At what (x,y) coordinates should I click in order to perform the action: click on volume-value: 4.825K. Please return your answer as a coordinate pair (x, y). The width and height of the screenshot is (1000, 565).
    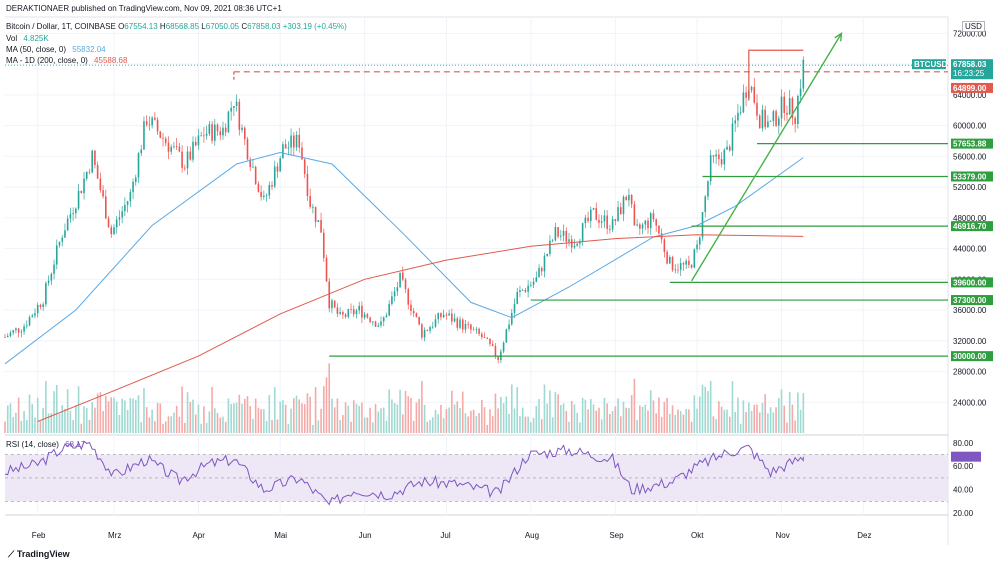
    Looking at the image, I should click on (36, 38).